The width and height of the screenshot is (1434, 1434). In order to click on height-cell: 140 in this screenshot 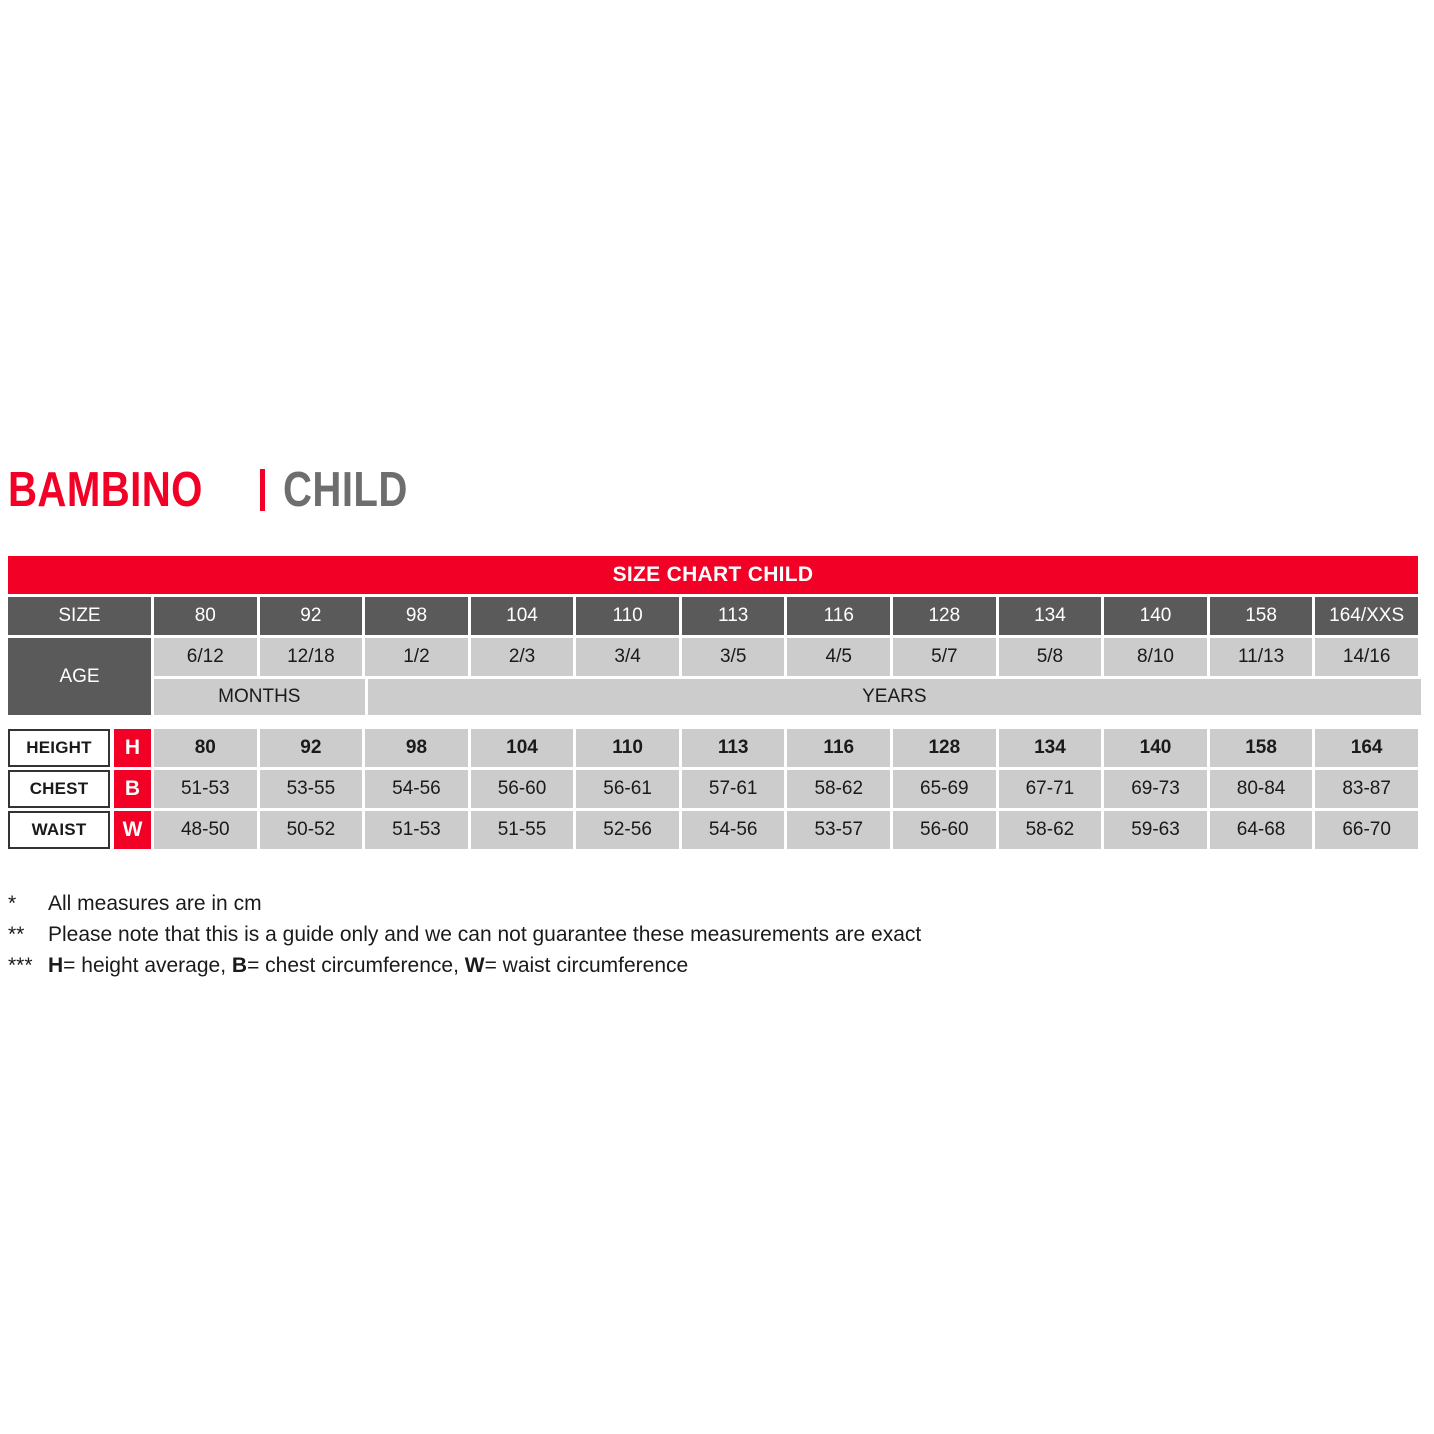, I will do `click(1155, 748)`.